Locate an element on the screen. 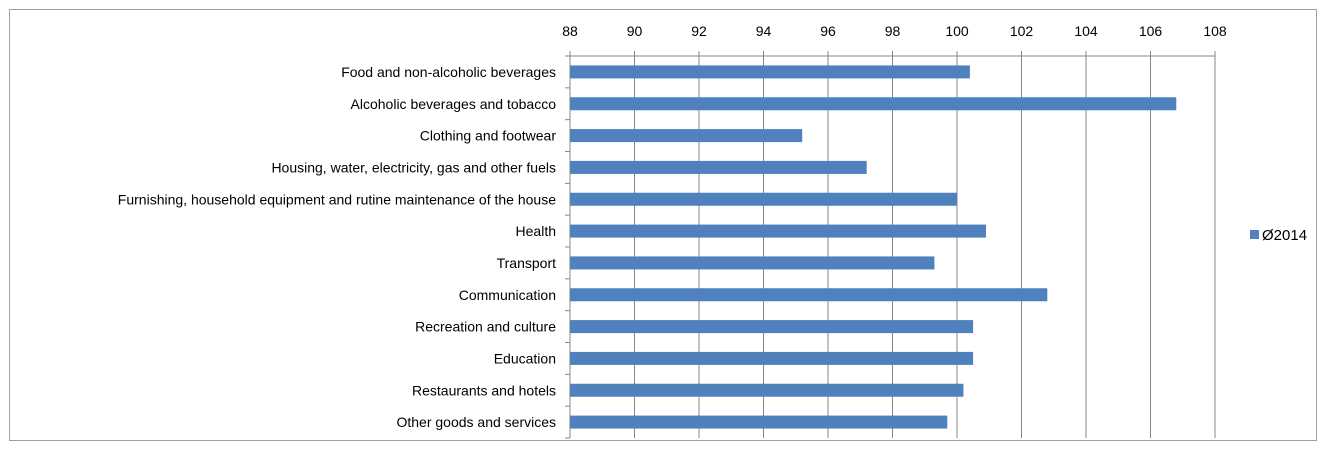 The height and width of the screenshot is (450, 1327). x-tick-label: 108 is located at coordinates (1215, 31).